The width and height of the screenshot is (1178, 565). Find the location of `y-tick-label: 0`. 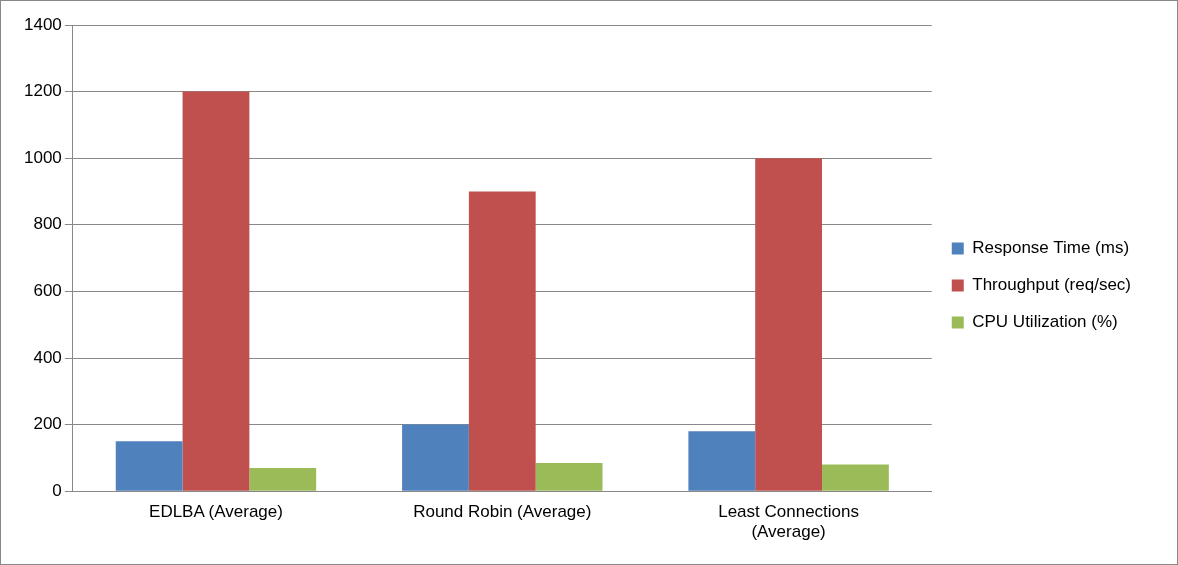

y-tick-label: 0 is located at coordinates (57, 490).